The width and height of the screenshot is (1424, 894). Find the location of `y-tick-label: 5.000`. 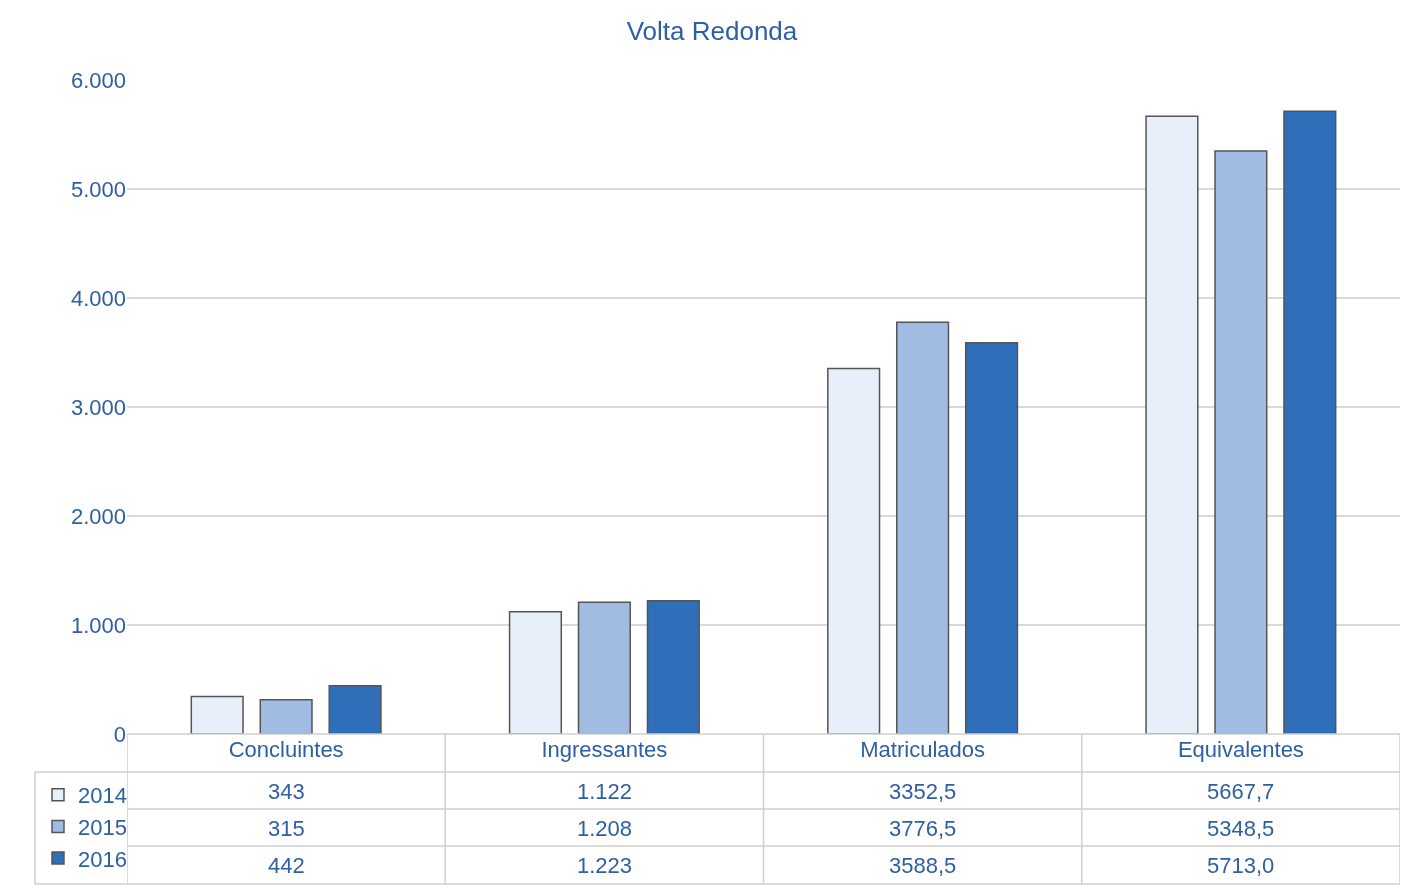

y-tick-label: 5.000 is located at coordinates (98, 189).